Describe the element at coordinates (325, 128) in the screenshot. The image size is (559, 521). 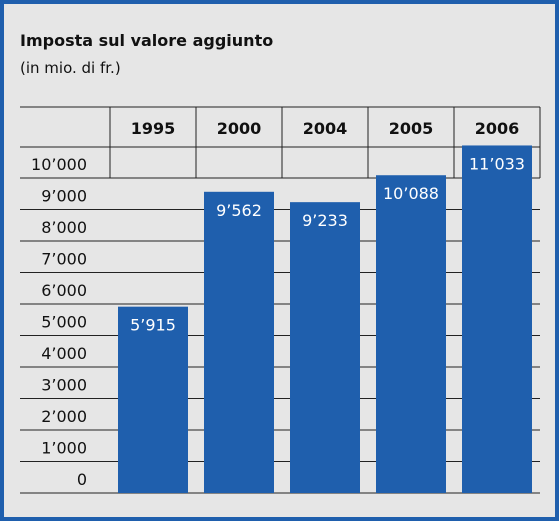
I see `x-tick-label: 2004` at that location.